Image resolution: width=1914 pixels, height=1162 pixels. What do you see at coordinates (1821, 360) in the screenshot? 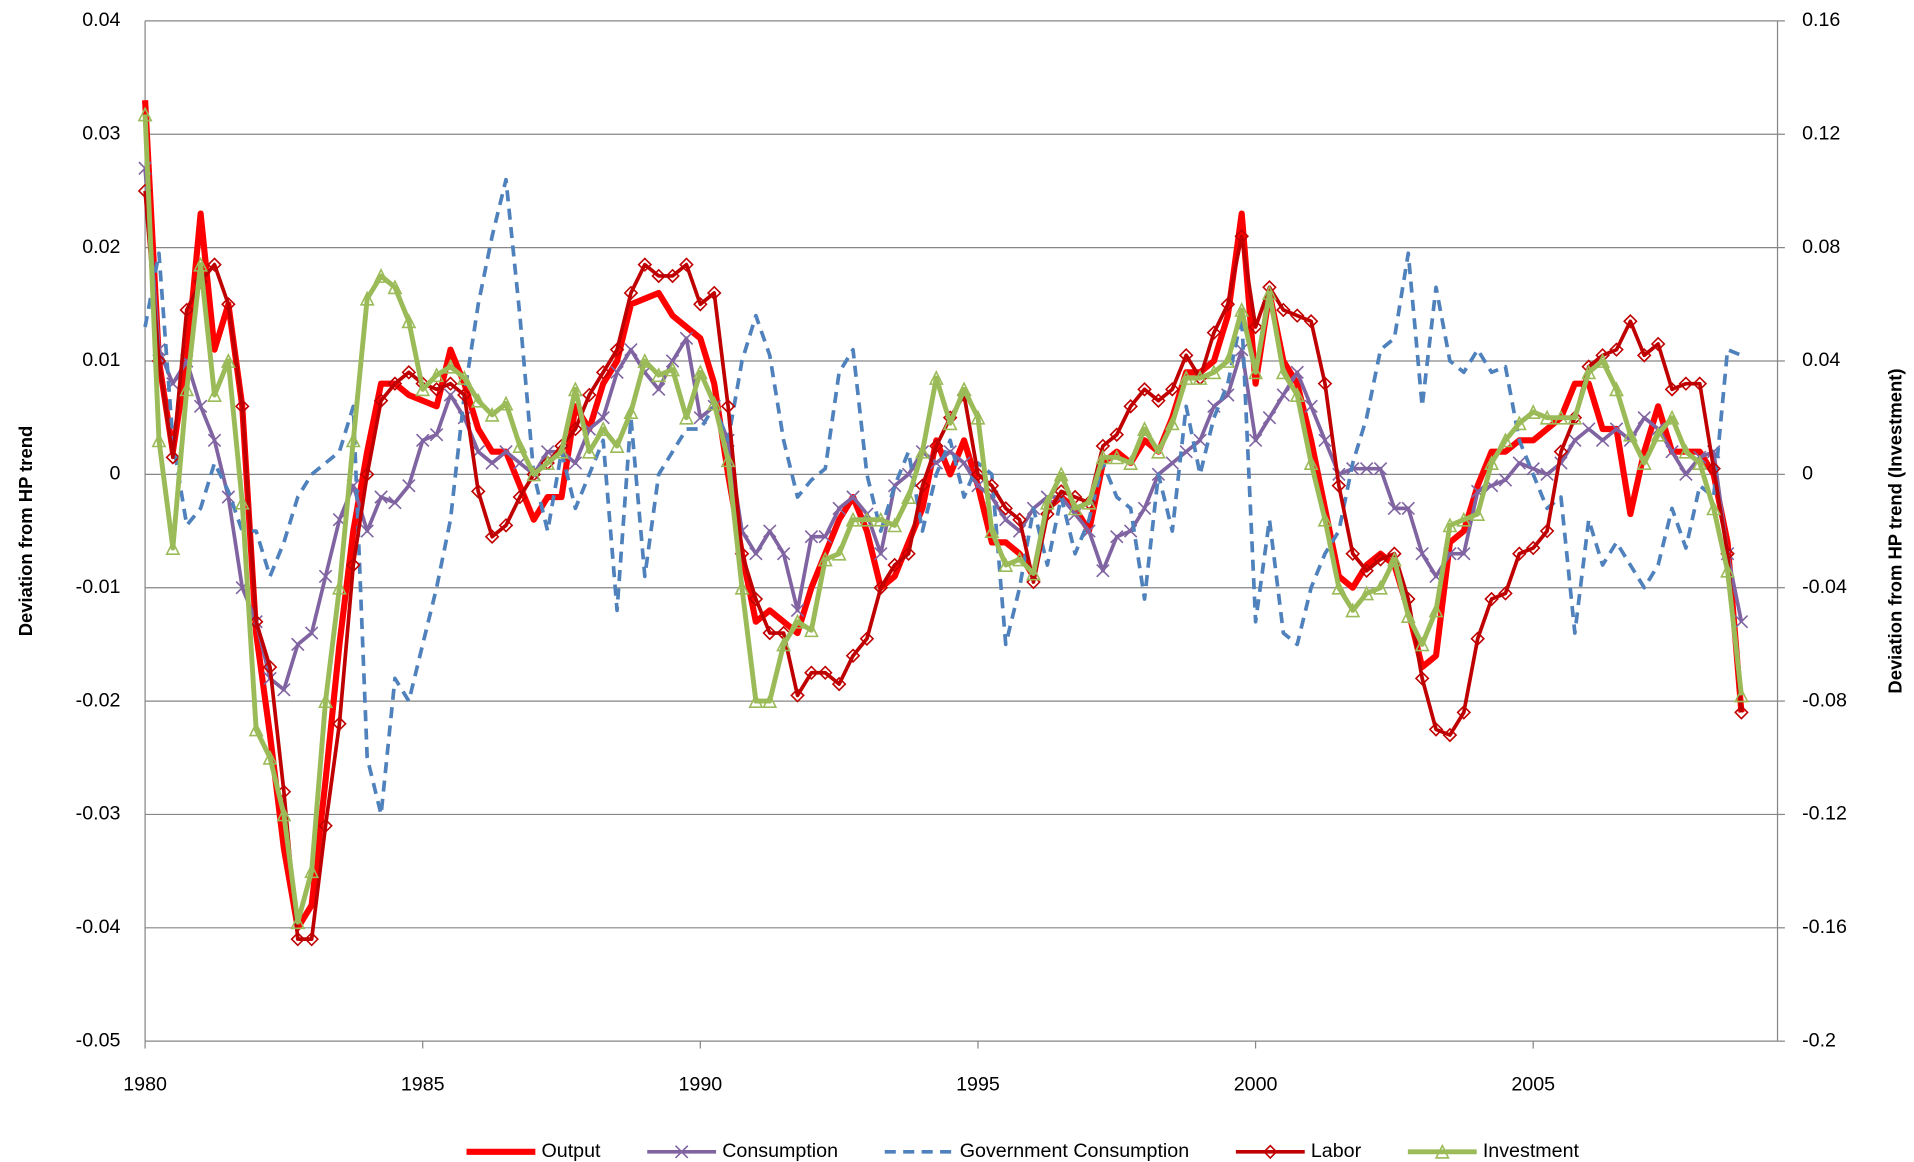
I see `y2-tick-label: 0.04` at bounding box center [1821, 360].